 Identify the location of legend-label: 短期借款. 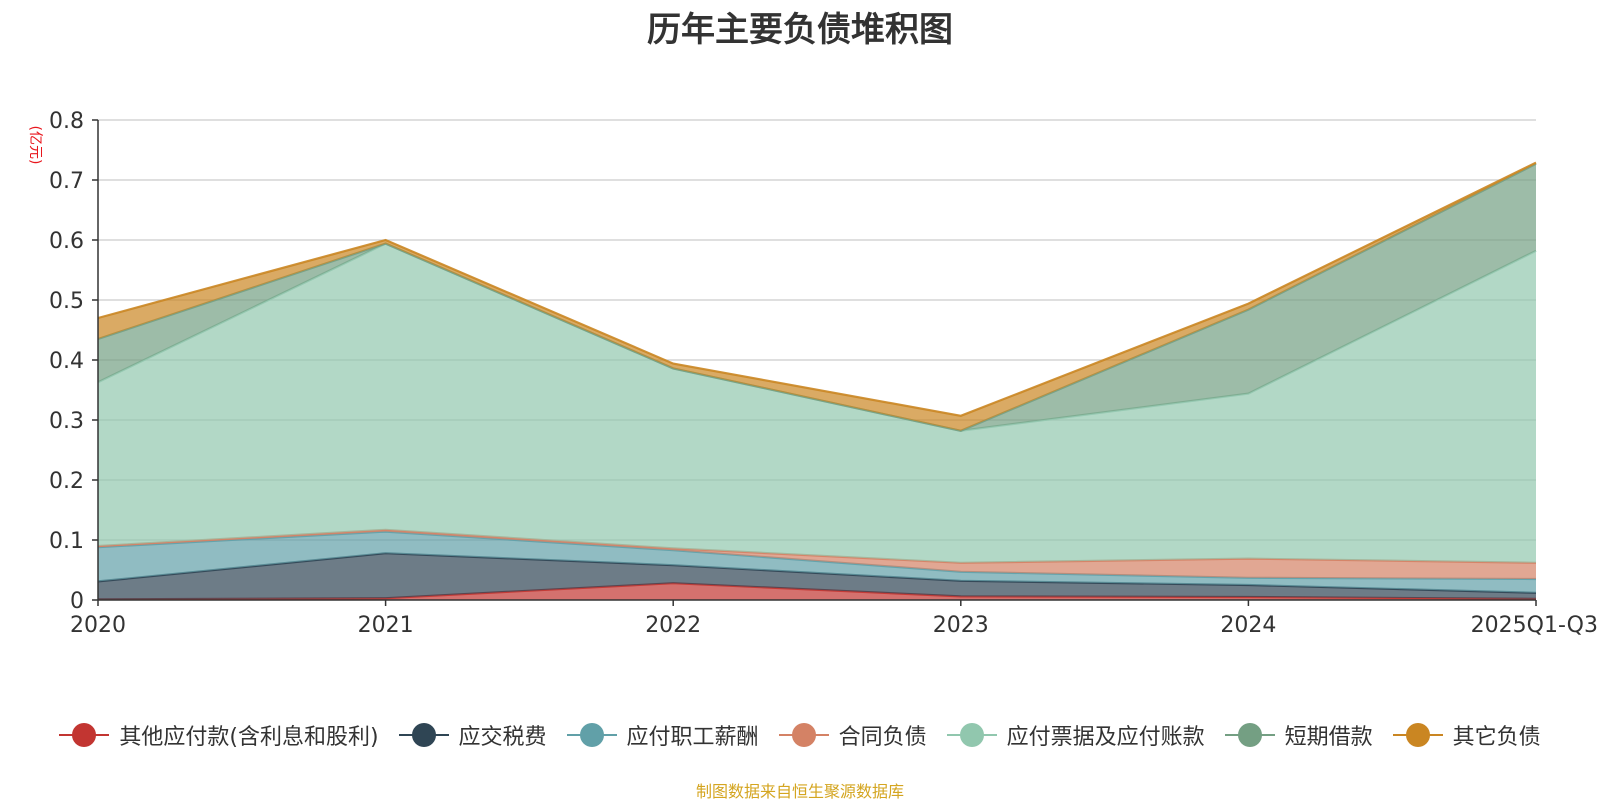
(1328, 737).